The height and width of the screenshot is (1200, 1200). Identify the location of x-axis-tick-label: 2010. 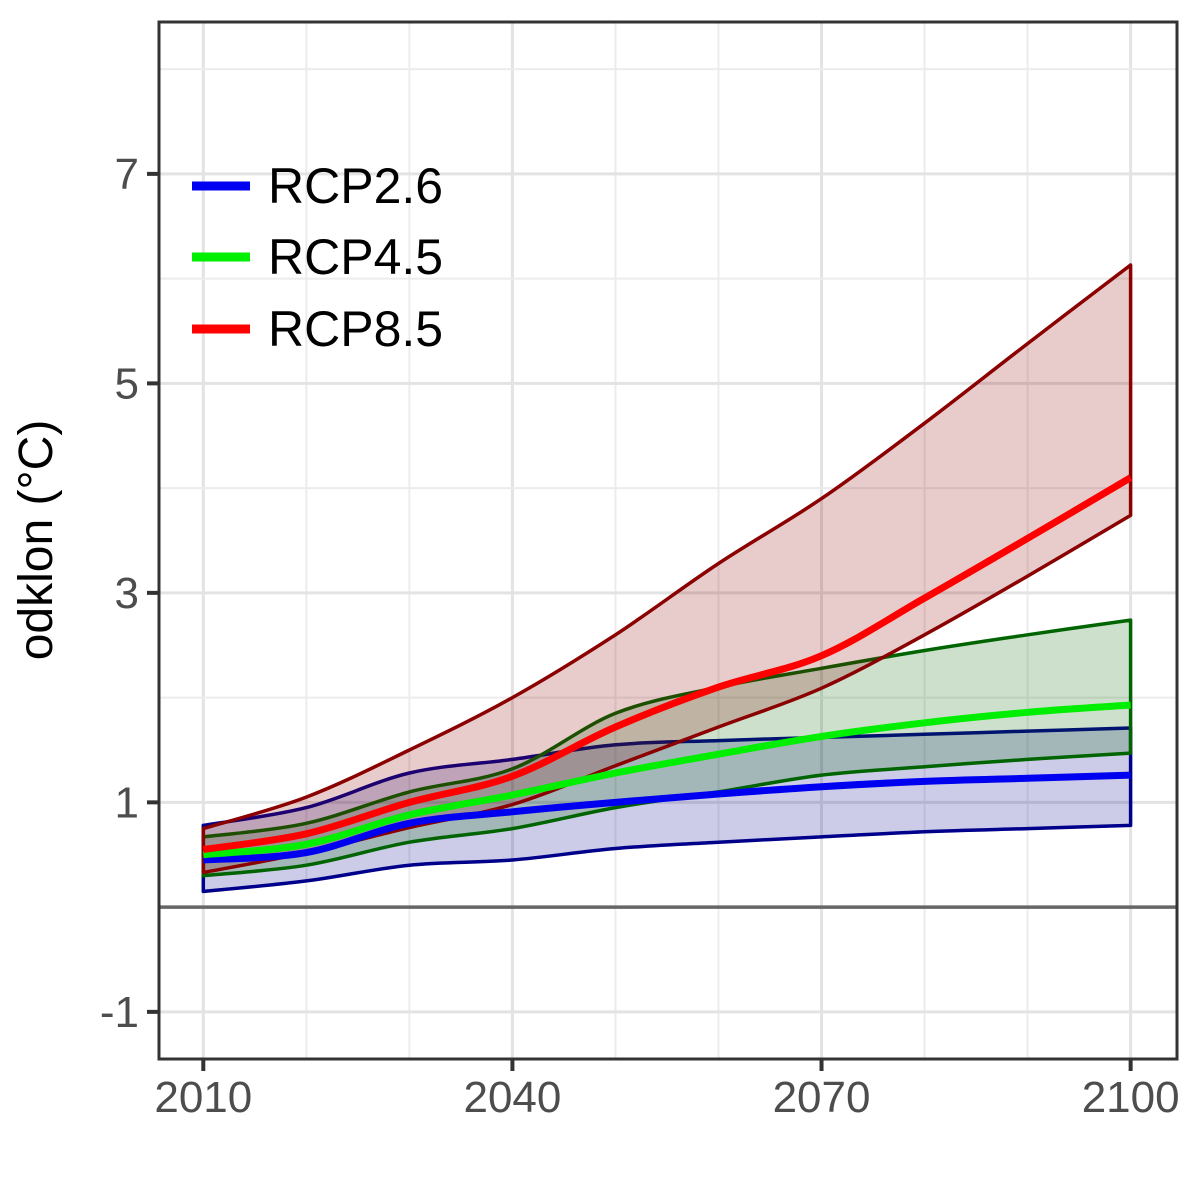
(203, 1097).